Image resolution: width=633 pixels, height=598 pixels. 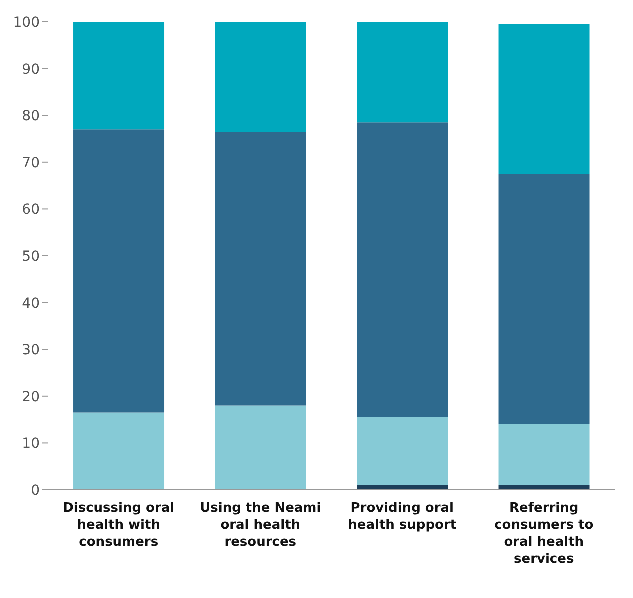 I want to click on y-tick-label: 60, so click(x=31, y=210).